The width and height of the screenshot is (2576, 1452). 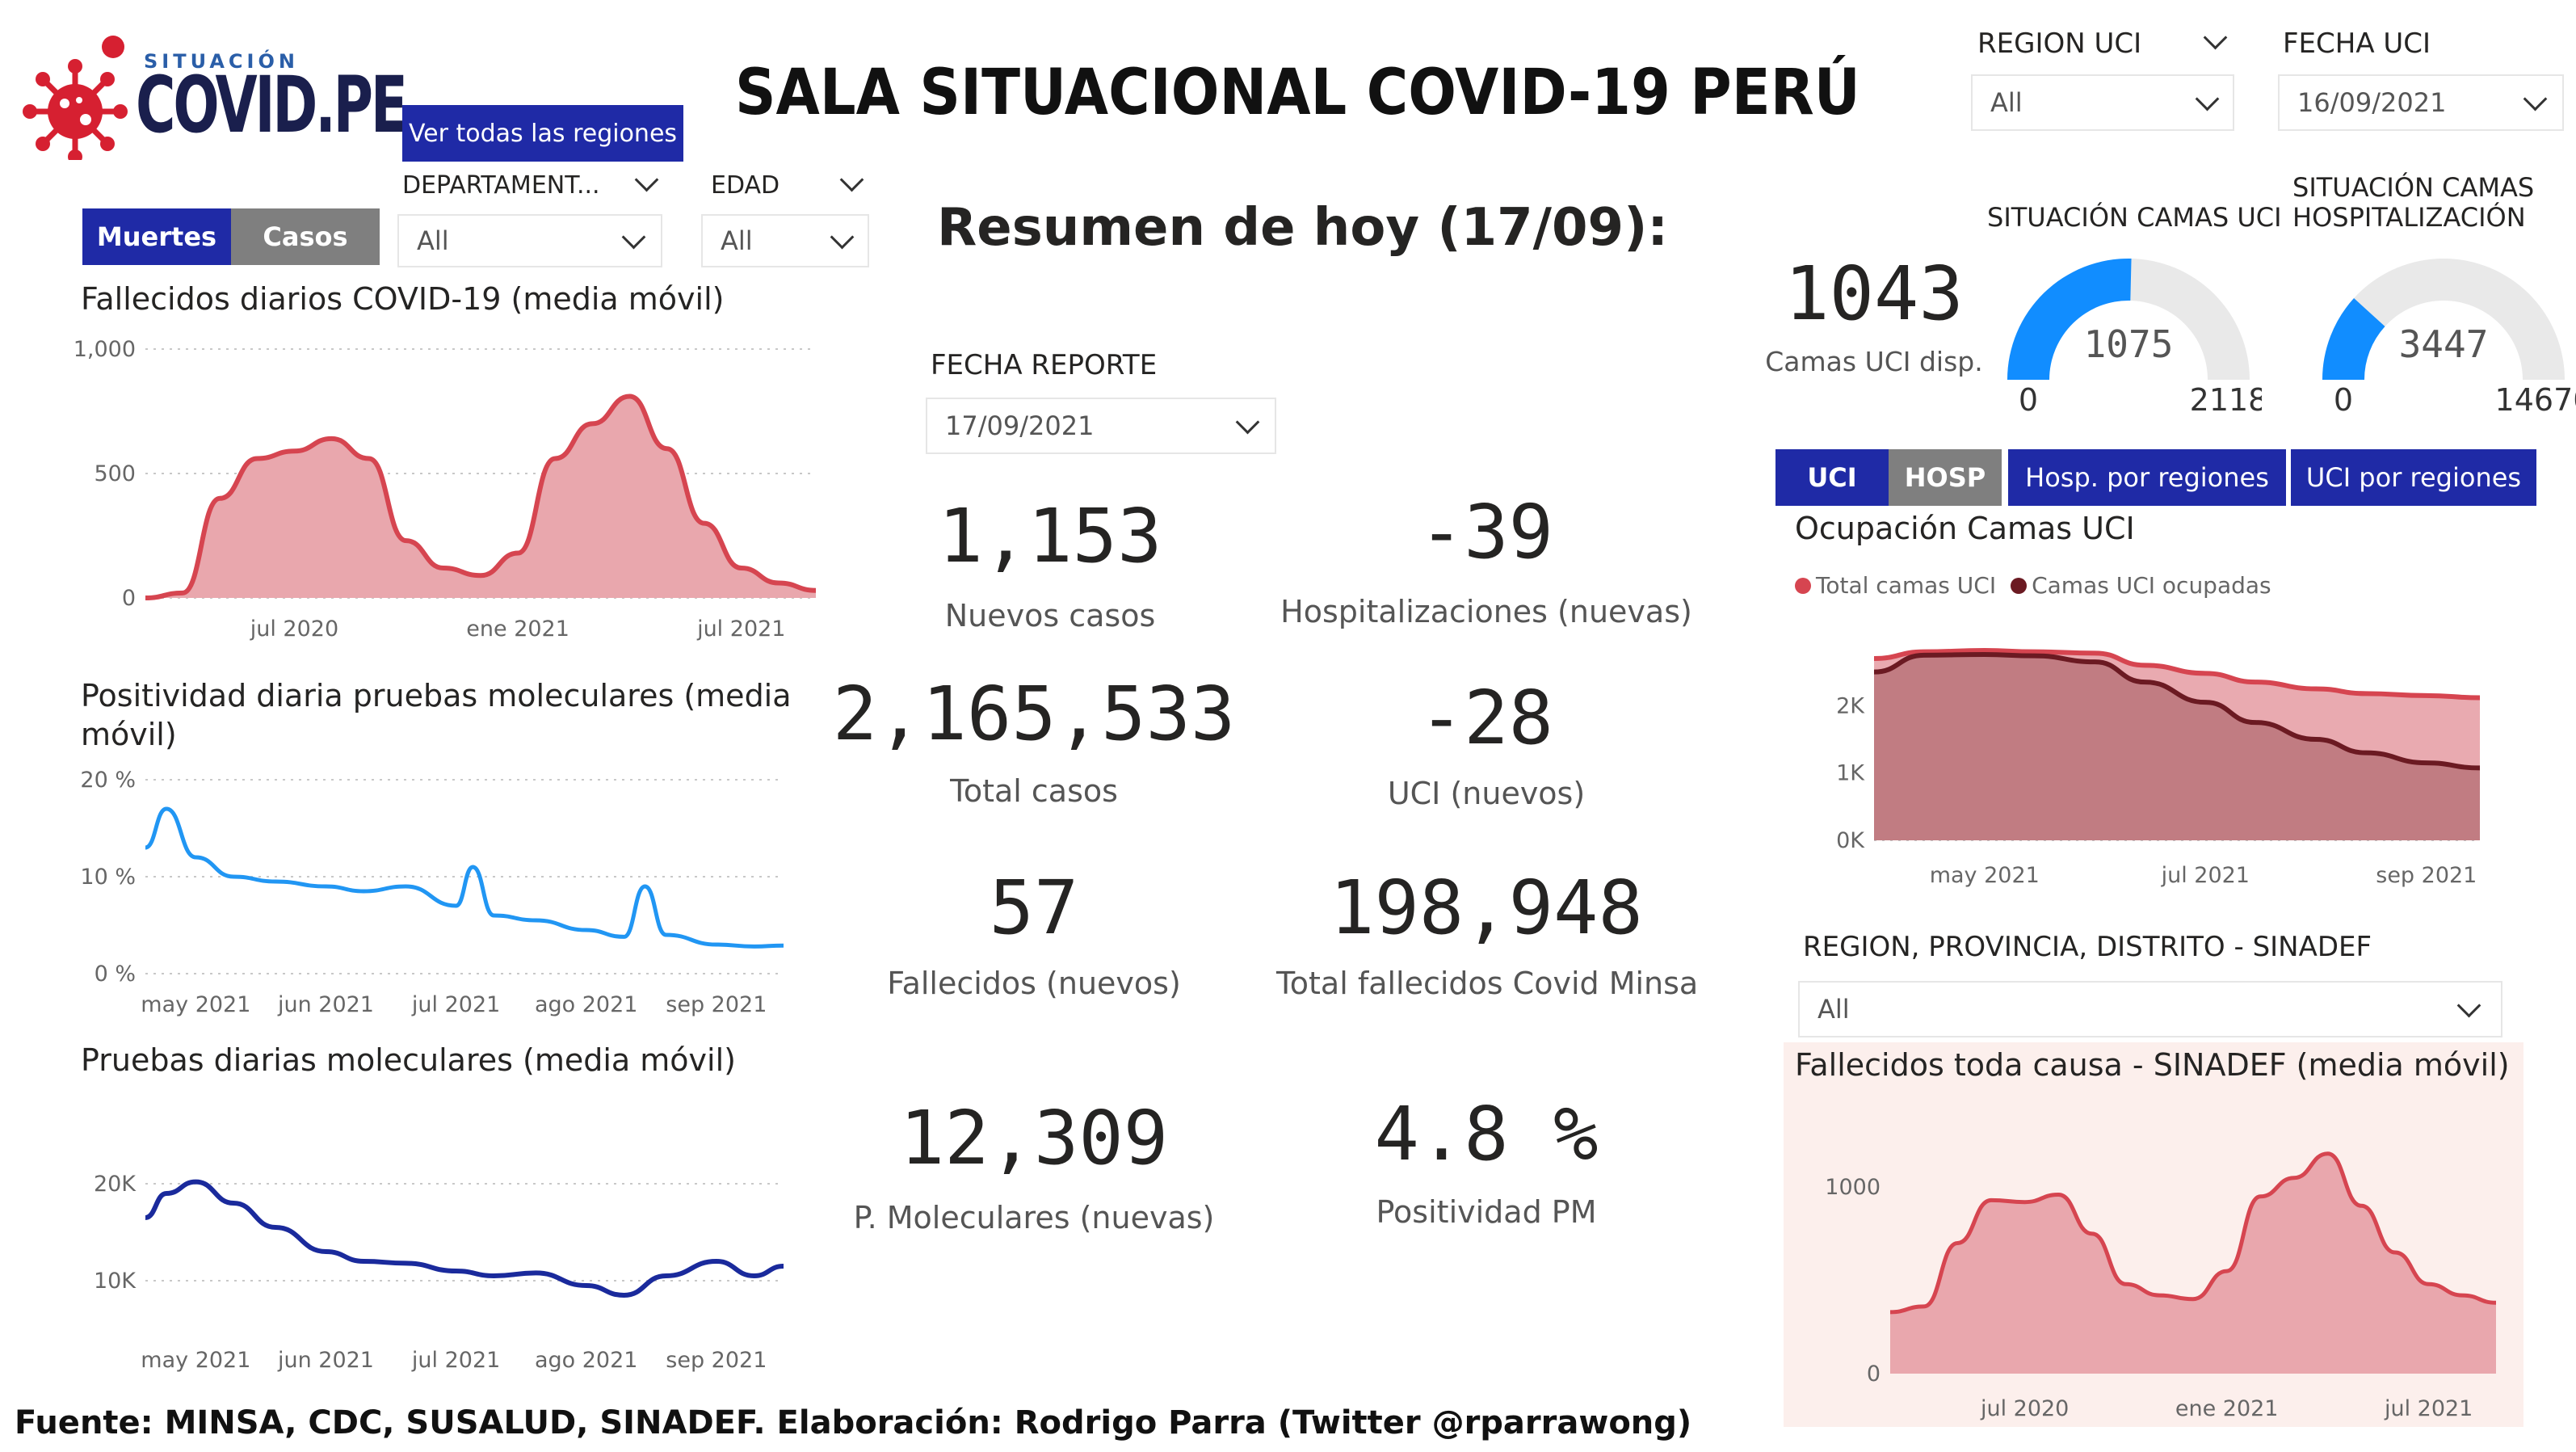 I want to click on edad-dropdown: All, so click(x=785, y=240).